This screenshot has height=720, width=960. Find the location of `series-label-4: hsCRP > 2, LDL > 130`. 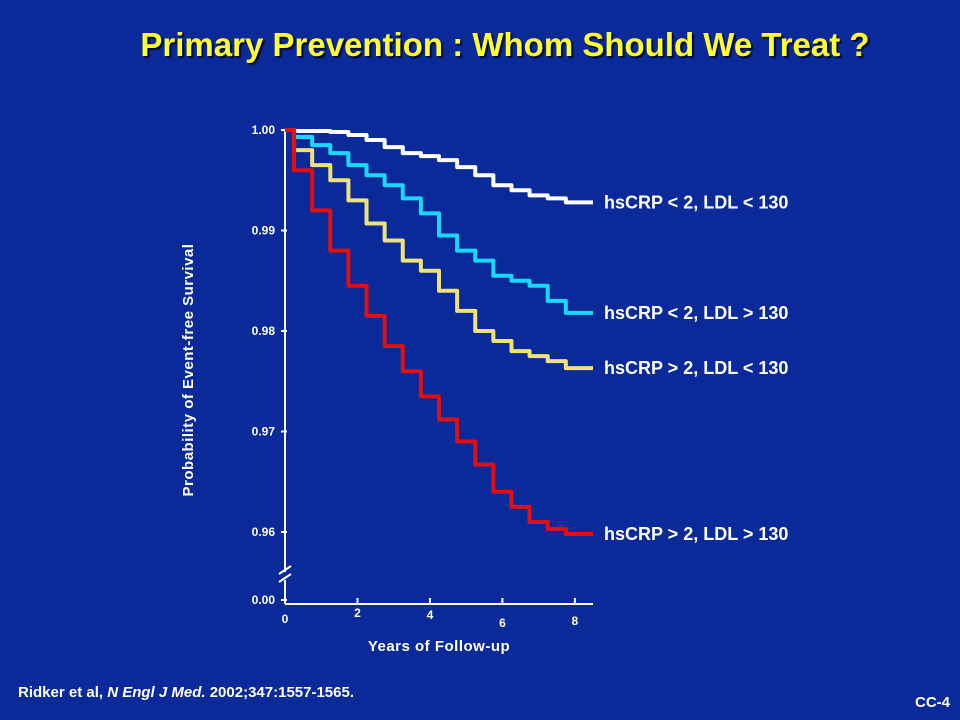

series-label-4: hsCRP > 2, LDL > 130 is located at coordinates (696, 534).